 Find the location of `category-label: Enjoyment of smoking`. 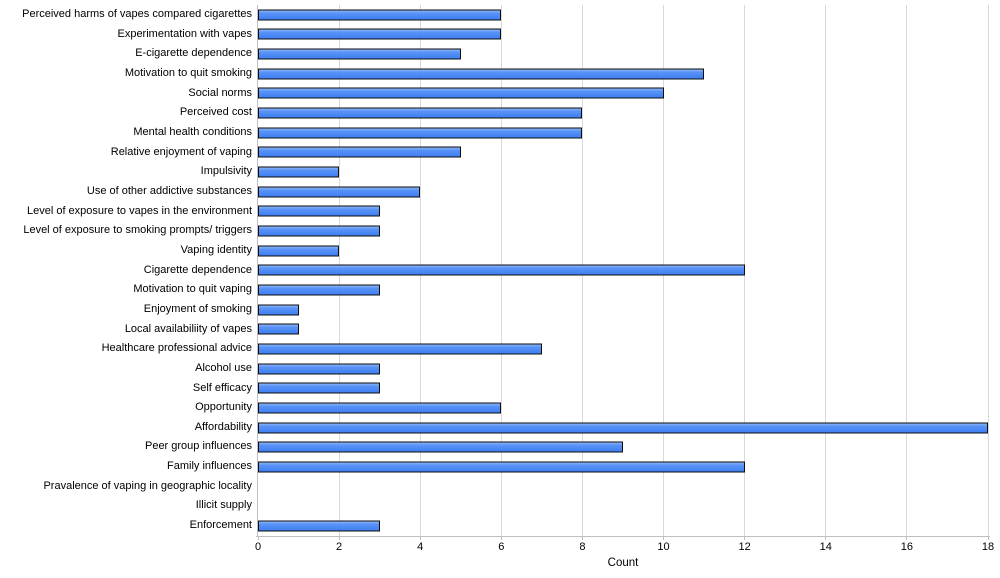

category-label: Enjoyment of smoking is located at coordinates (197, 308).